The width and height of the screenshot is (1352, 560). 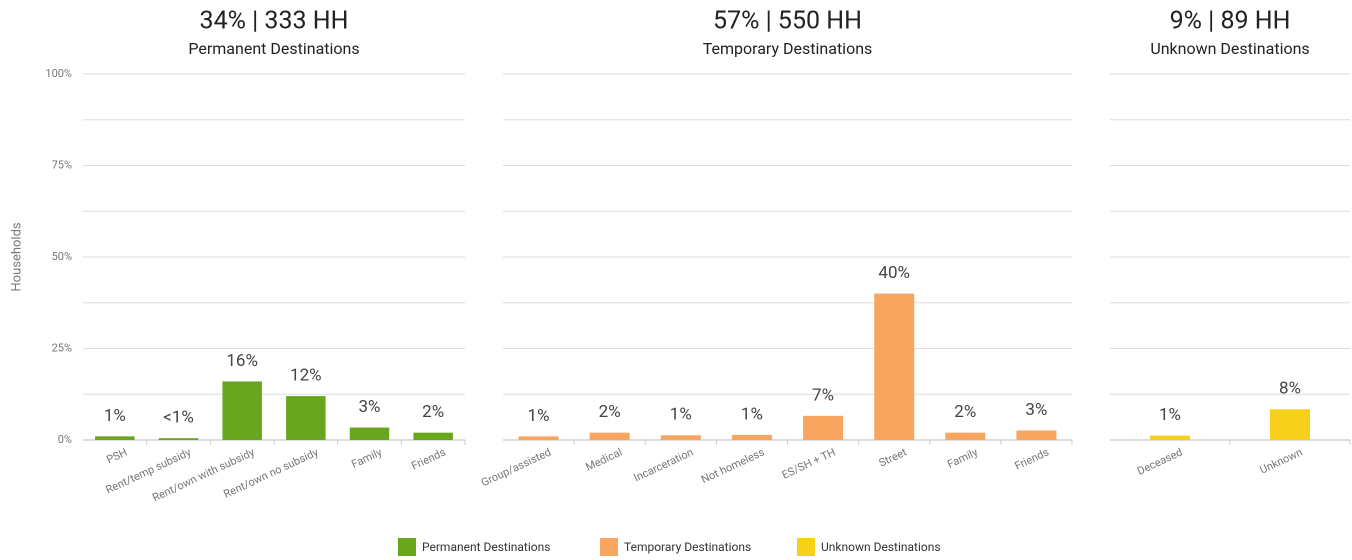 What do you see at coordinates (787, 21) in the screenshot?
I see `panel-title: 57% | 550 HH` at bounding box center [787, 21].